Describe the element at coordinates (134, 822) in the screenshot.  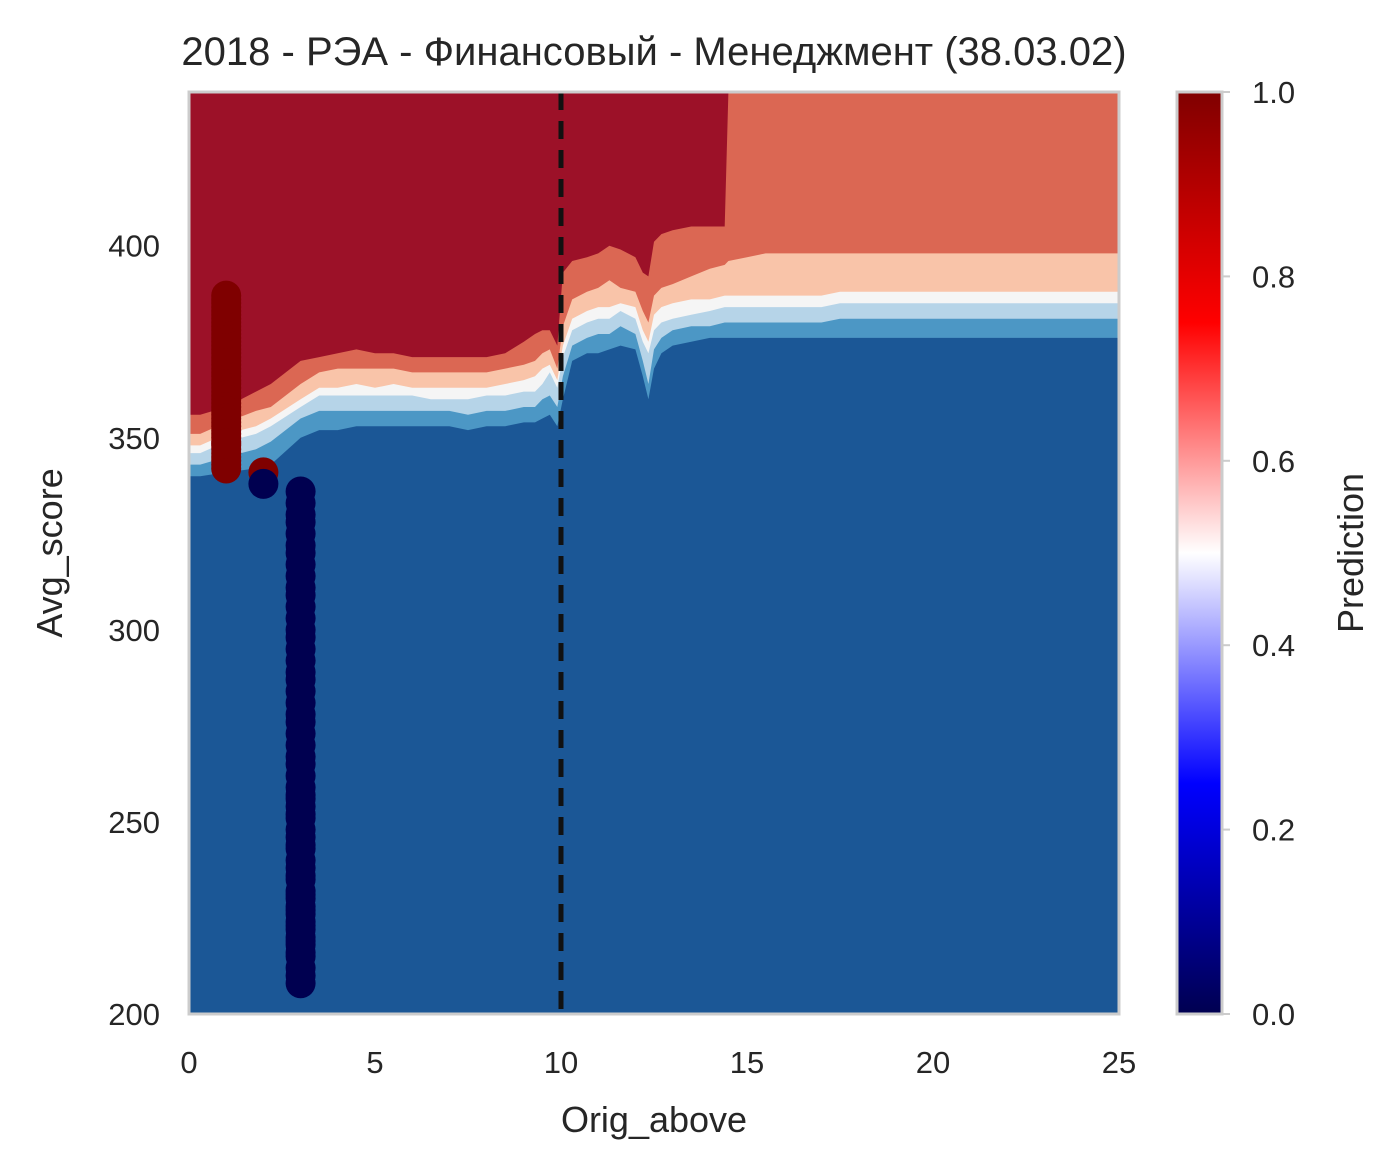
I see `y-tick-label: 250` at that location.